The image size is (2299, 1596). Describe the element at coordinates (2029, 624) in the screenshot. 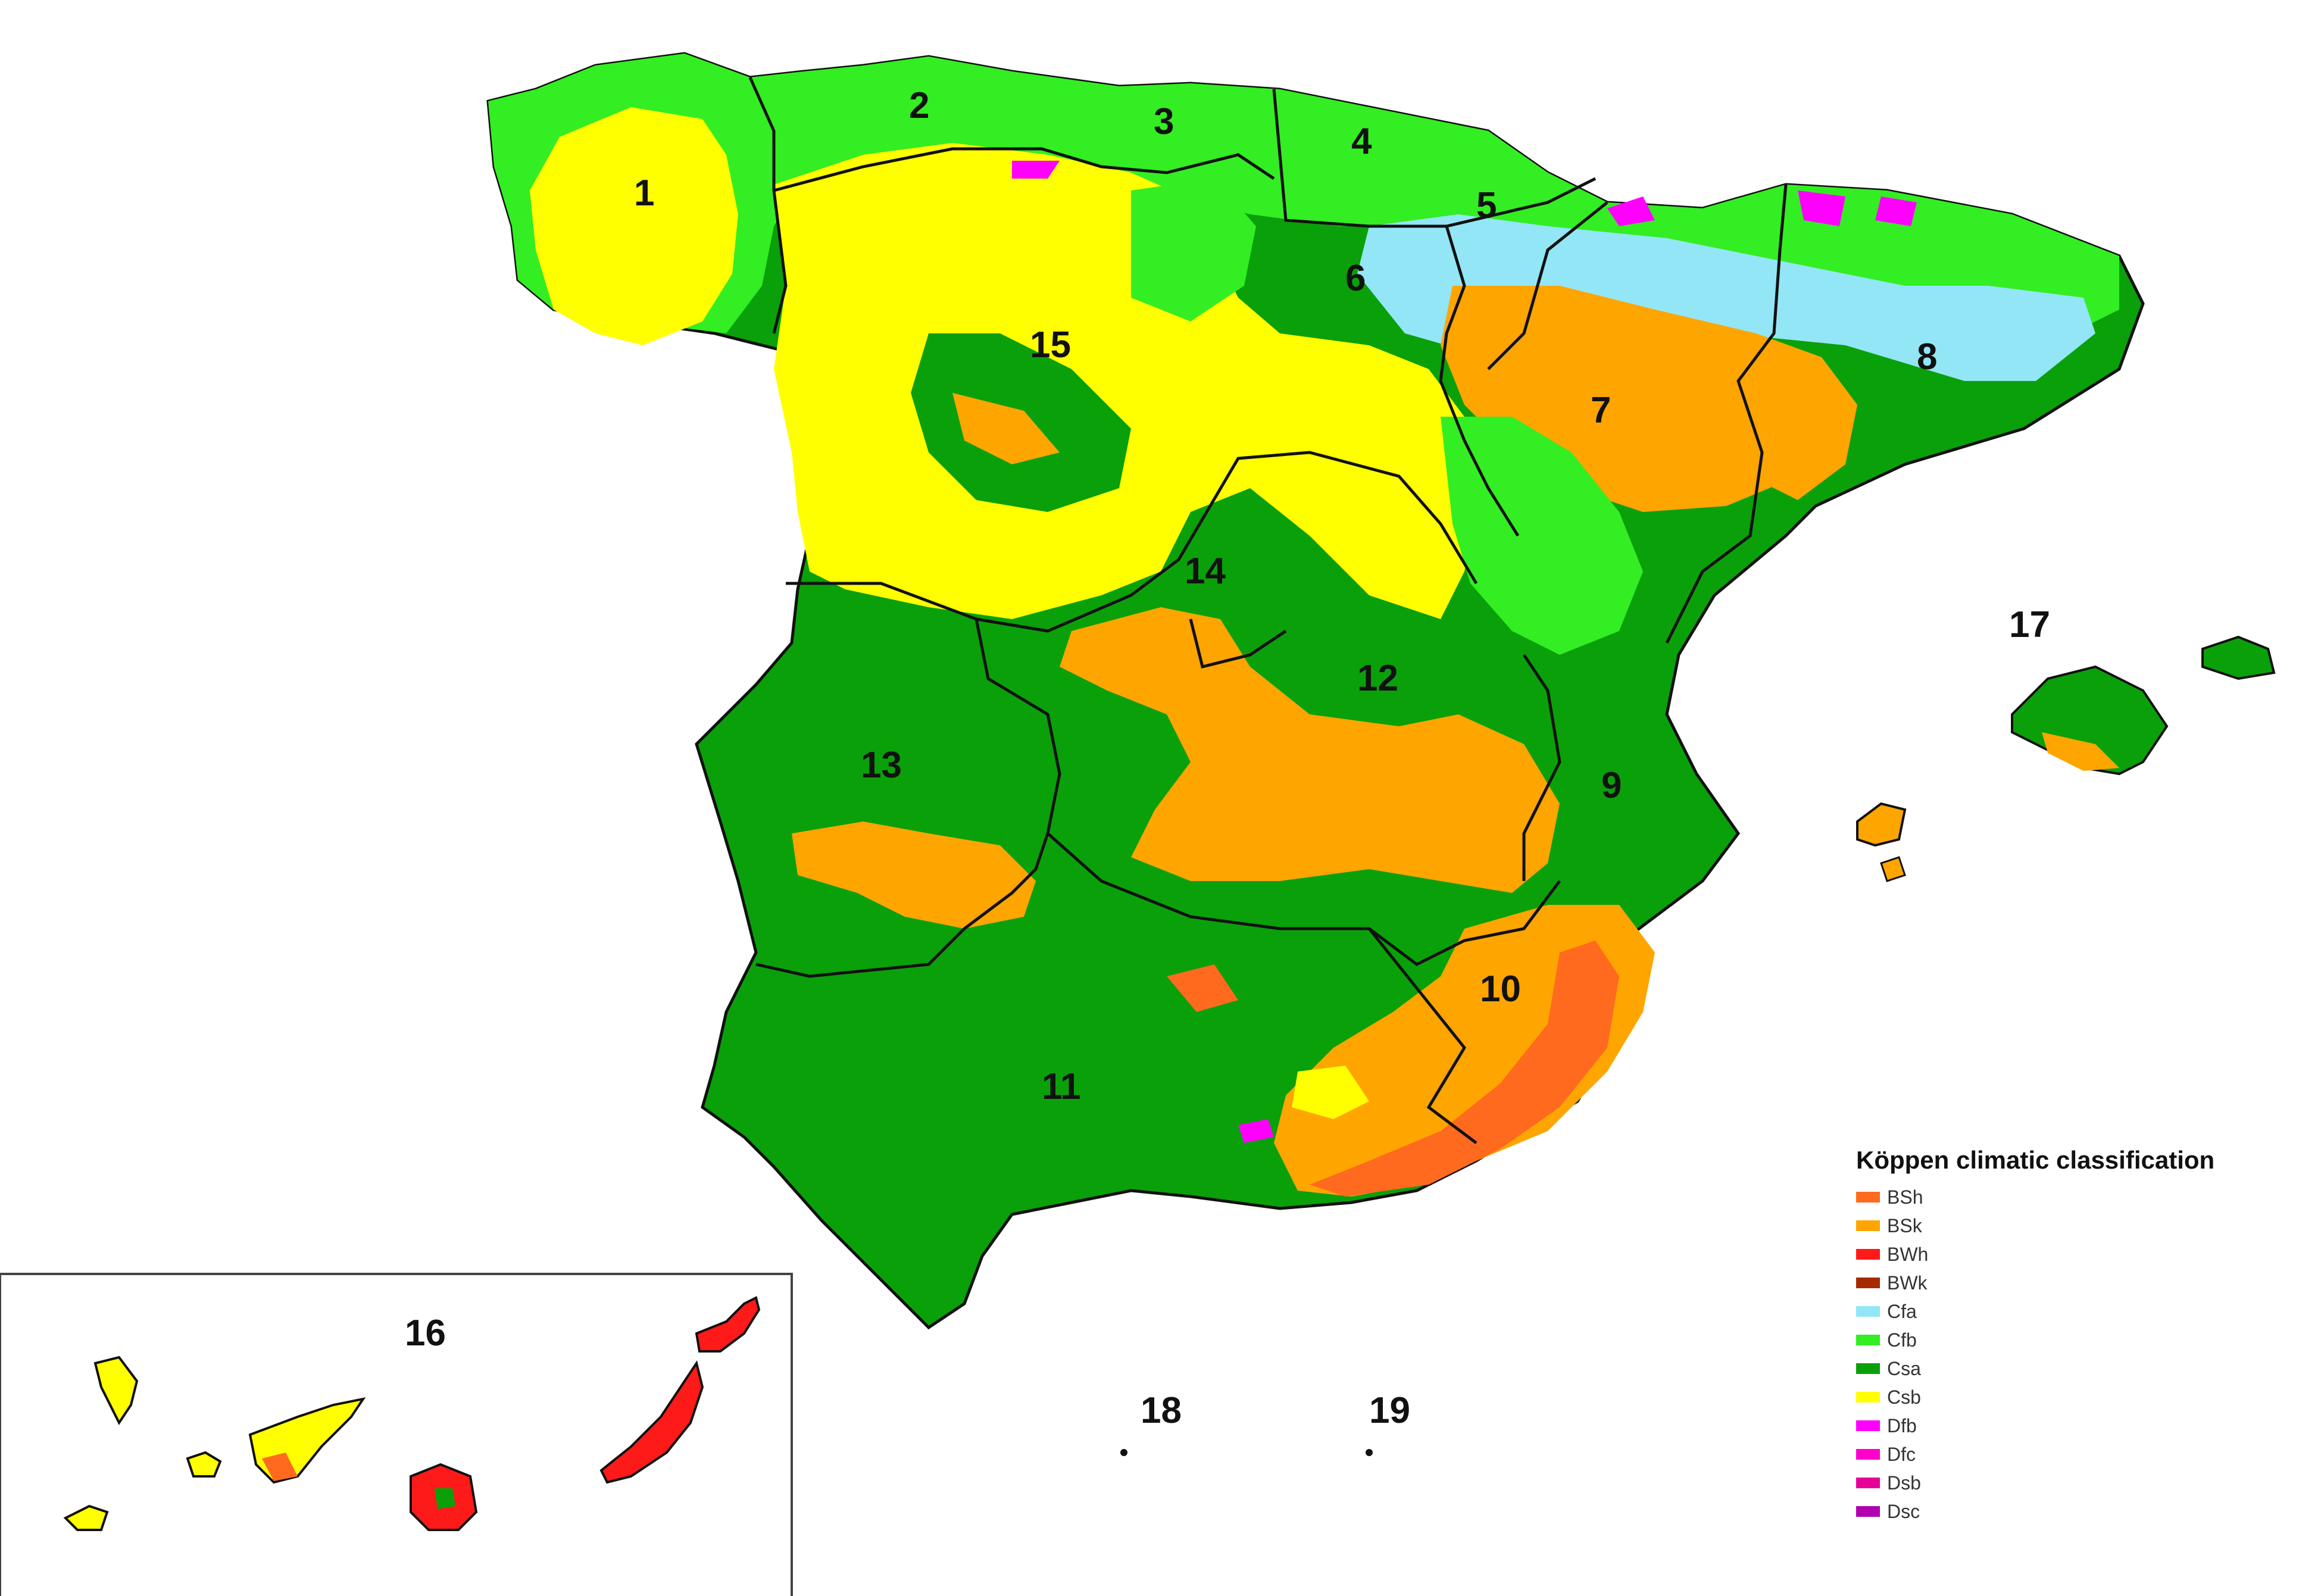

I see `region-number-17: 17` at that location.